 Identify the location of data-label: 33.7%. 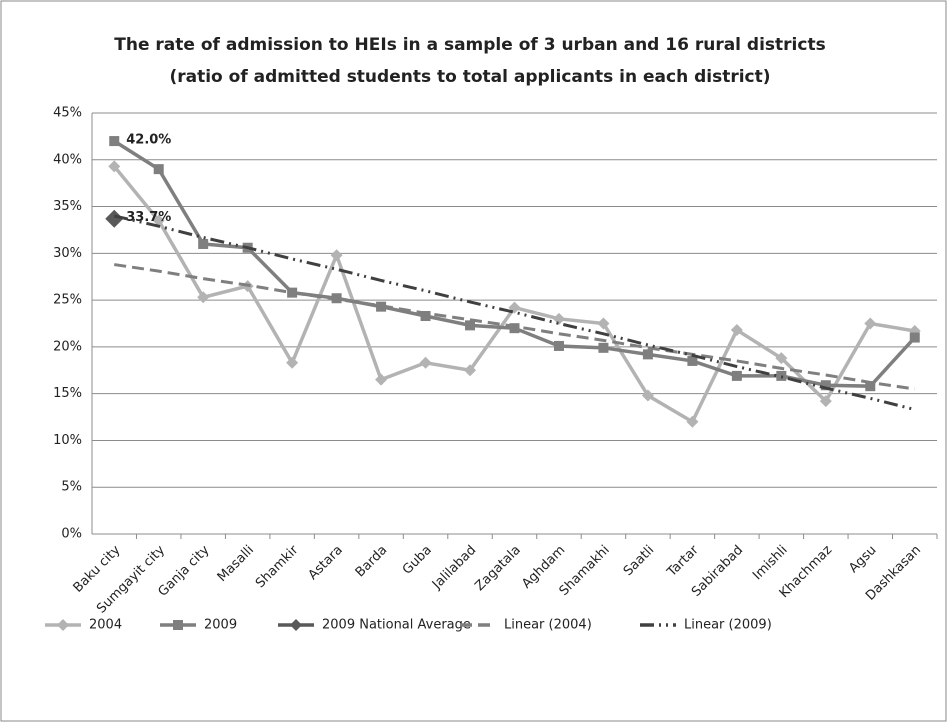
(148, 217).